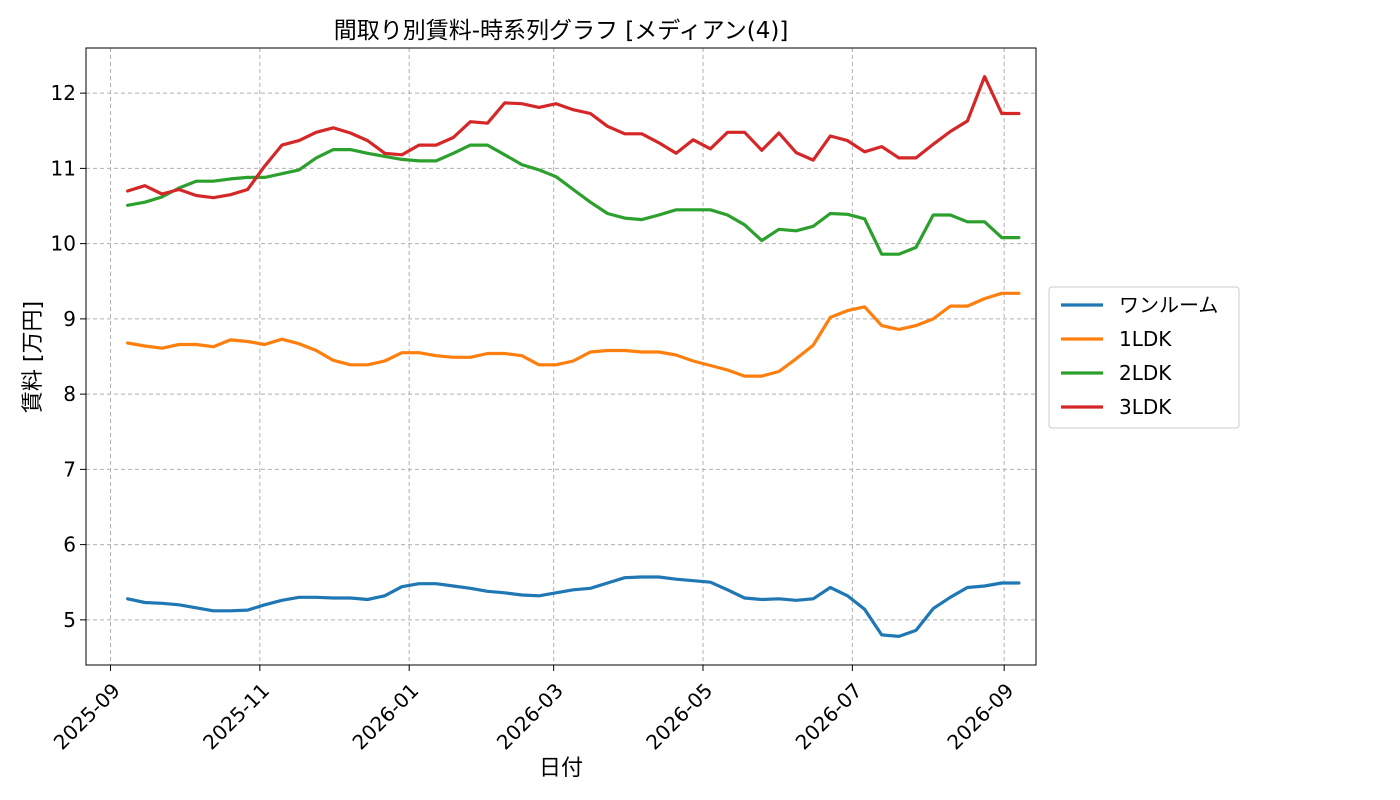 The width and height of the screenshot is (1400, 800). What do you see at coordinates (1145, 407) in the screenshot?
I see `legend-label: 3LDK` at bounding box center [1145, 407].